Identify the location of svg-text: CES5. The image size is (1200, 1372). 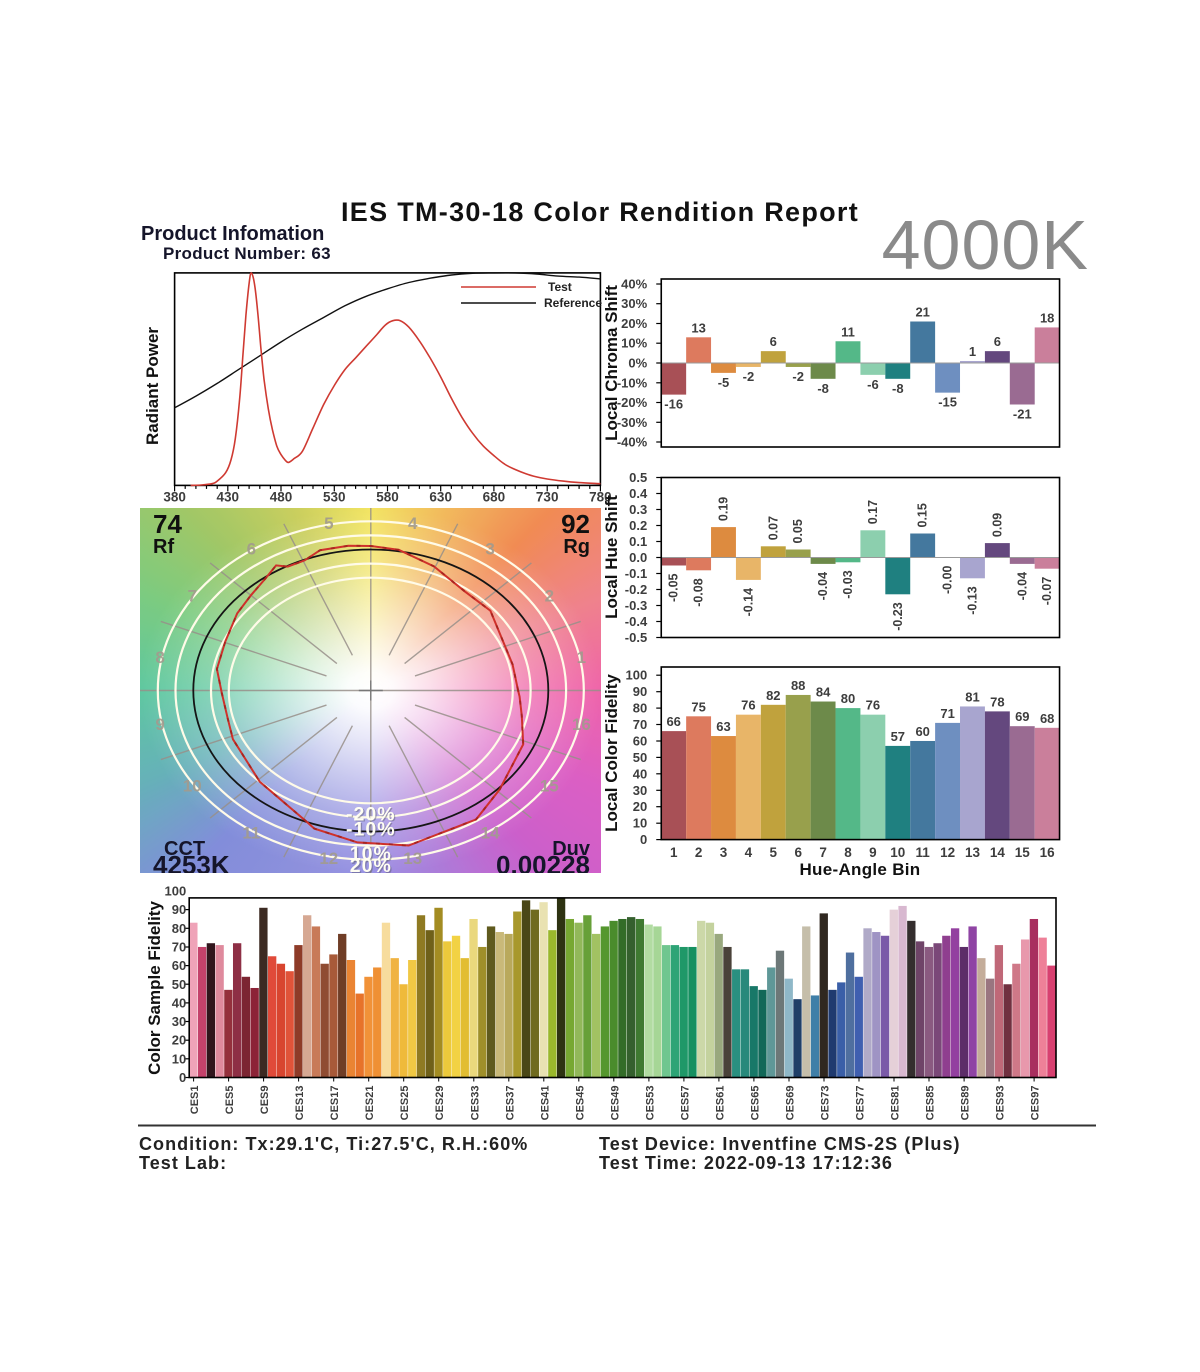
(230, 1100).